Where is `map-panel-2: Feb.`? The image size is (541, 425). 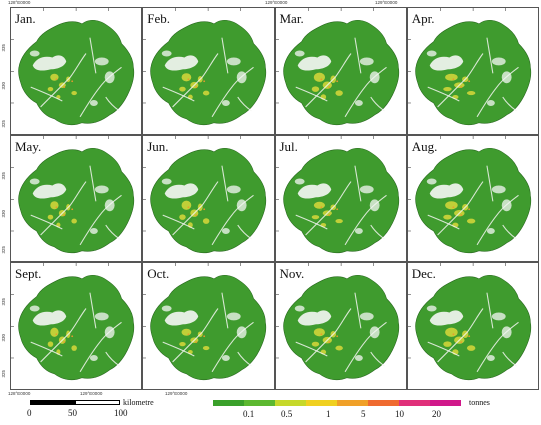
map-panel-2: Feb. is located at coordinates (208, 71).